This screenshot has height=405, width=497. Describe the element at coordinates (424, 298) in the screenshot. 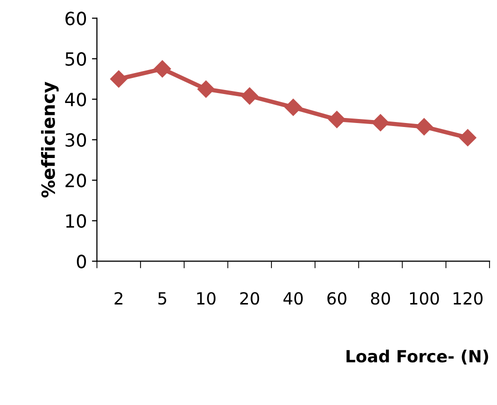

I see `x-tick-label: 100` at that location.